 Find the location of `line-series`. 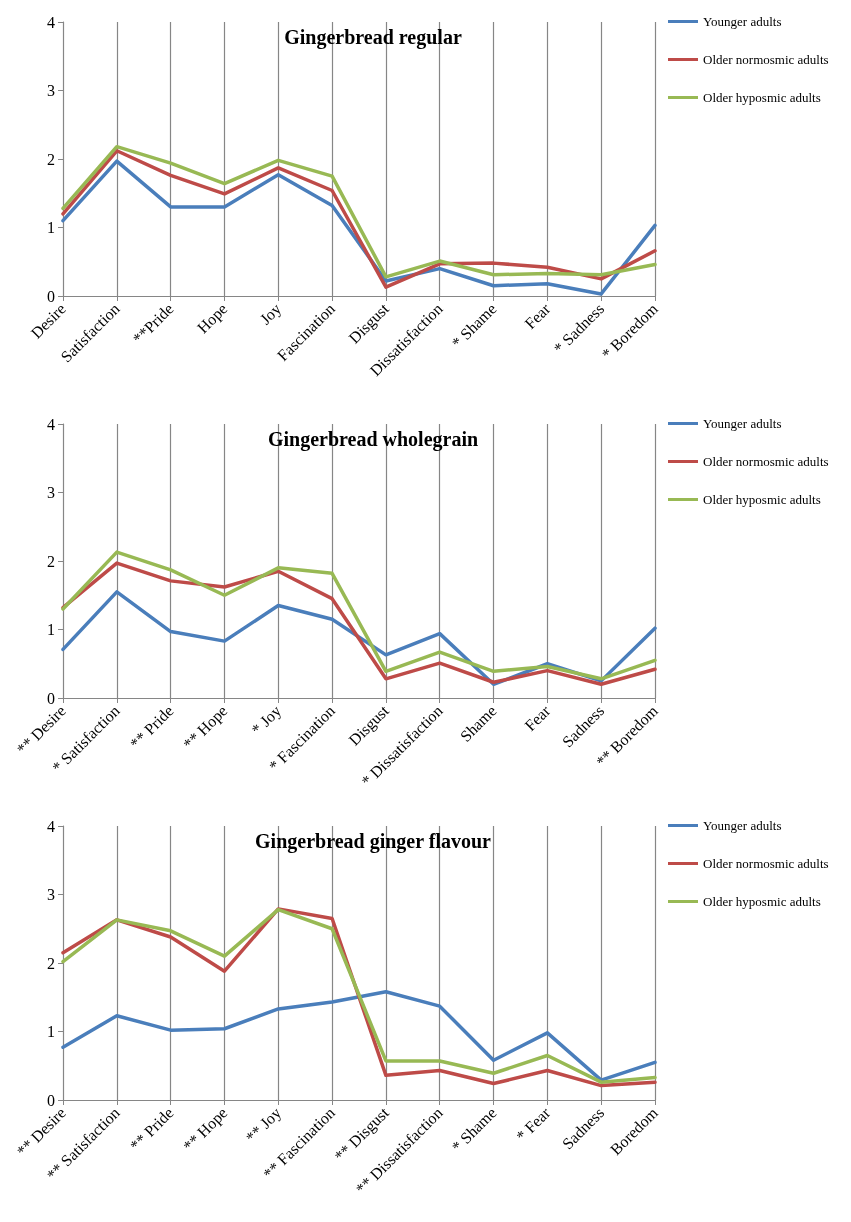

line-series is located at coordinates (359, 1036).